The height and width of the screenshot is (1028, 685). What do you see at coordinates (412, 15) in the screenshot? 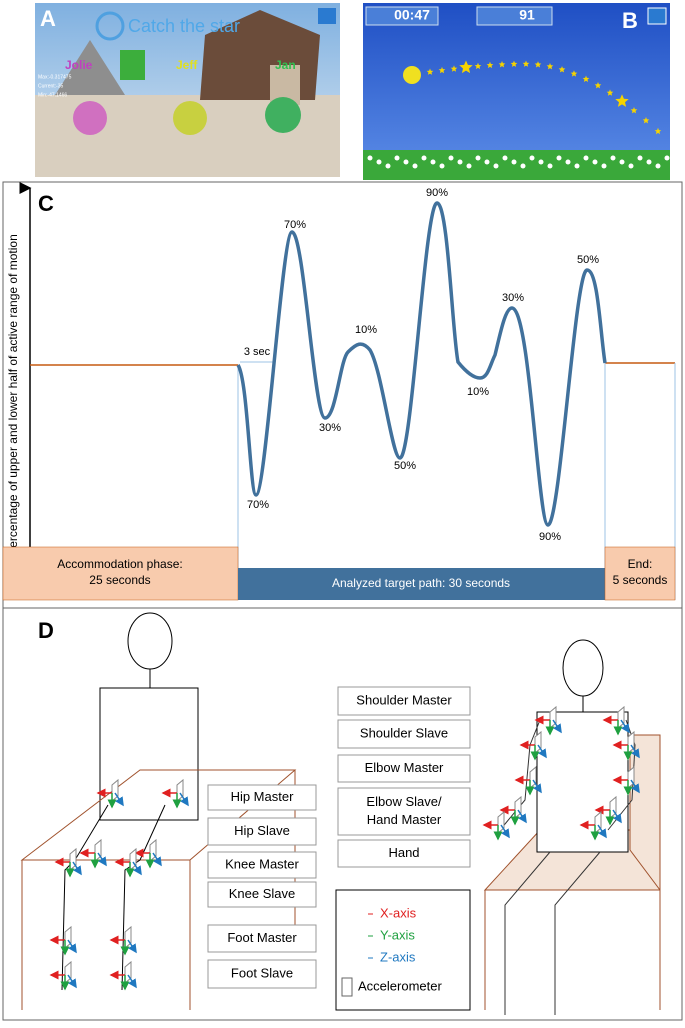
I see `timer: 00:47` at bounding box center [412, 15].